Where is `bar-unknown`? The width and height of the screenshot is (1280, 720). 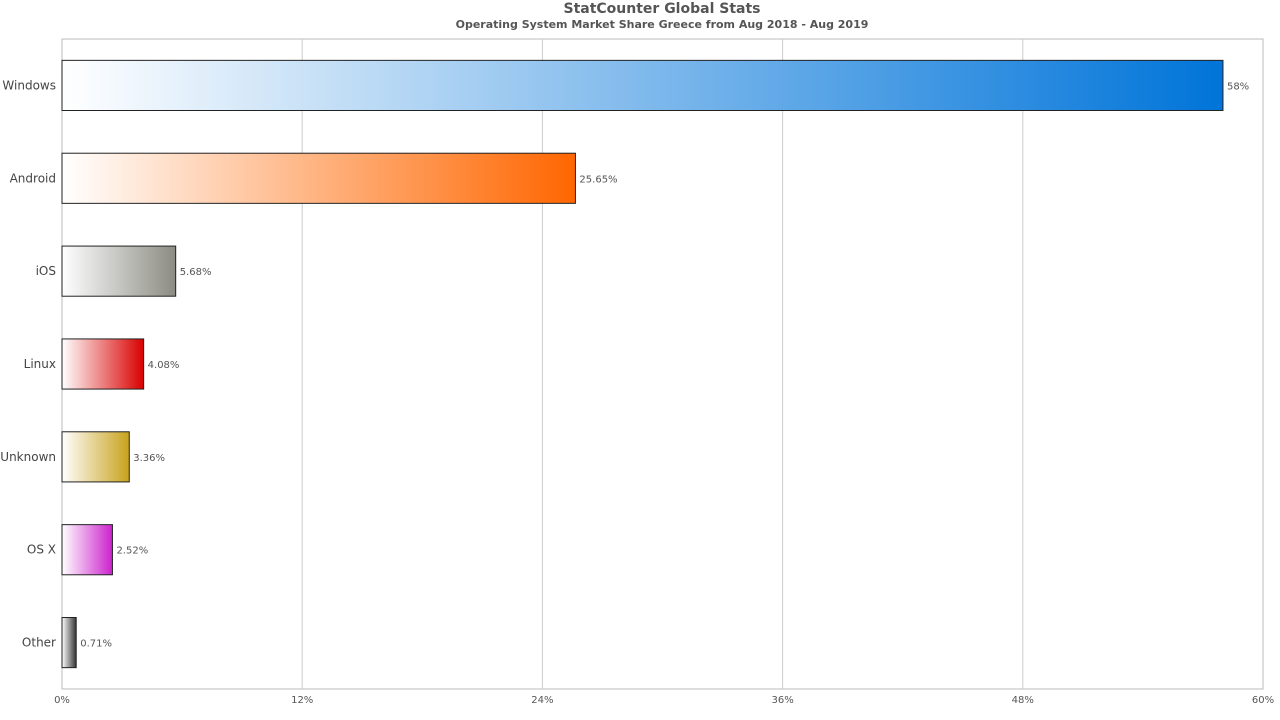 bar-unknown is located at coordinates (95, 457).